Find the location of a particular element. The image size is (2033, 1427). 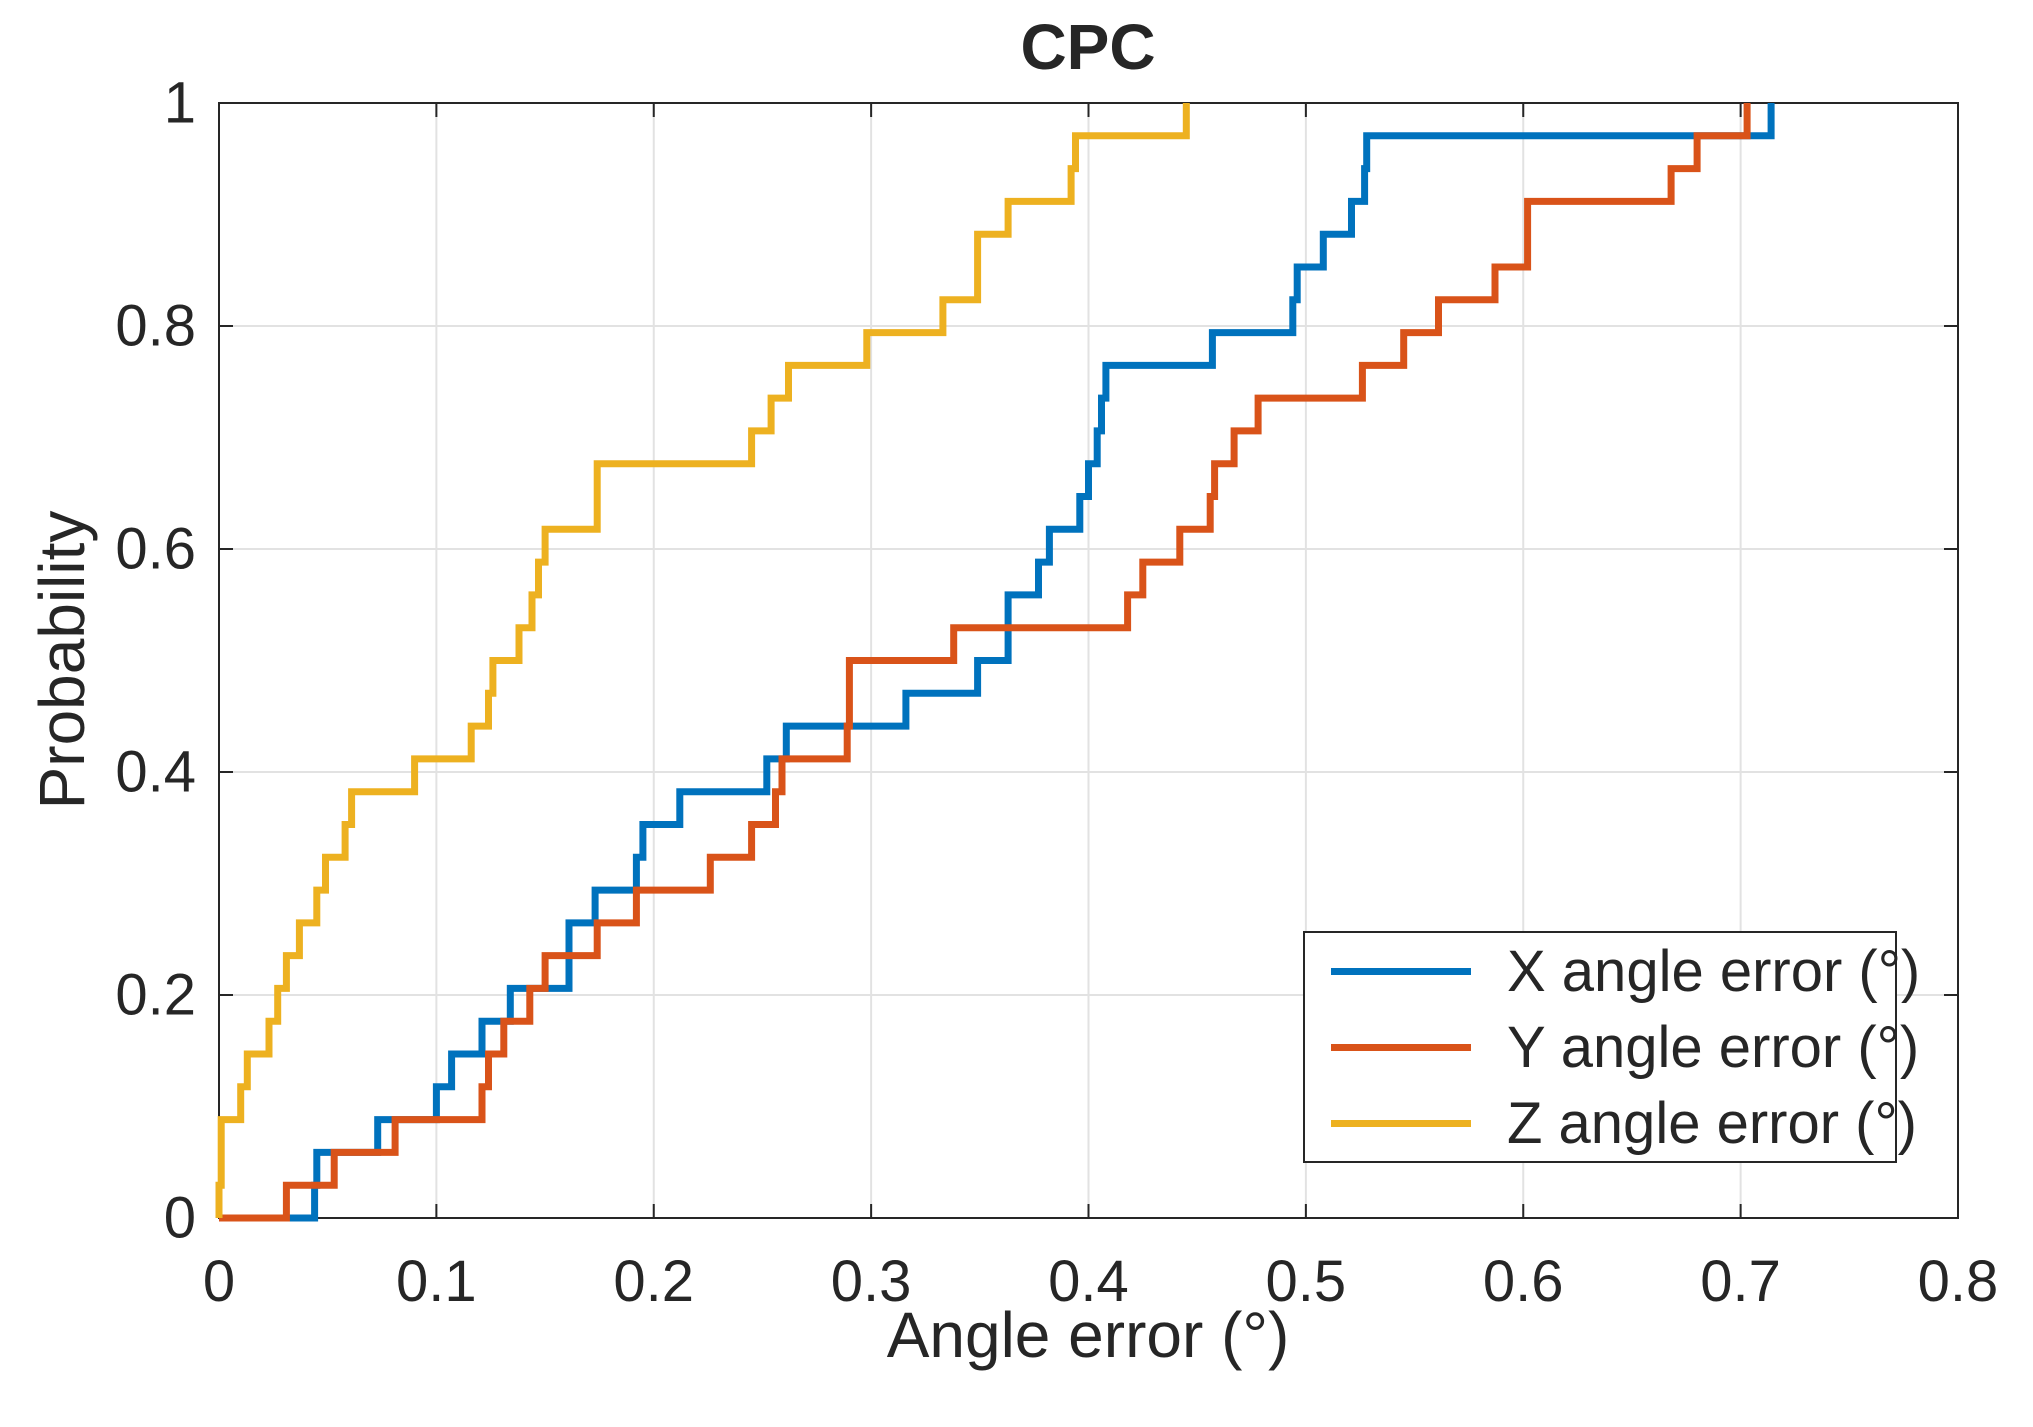

y-tick-label: 0.4 is located at coordinates (155, 772).